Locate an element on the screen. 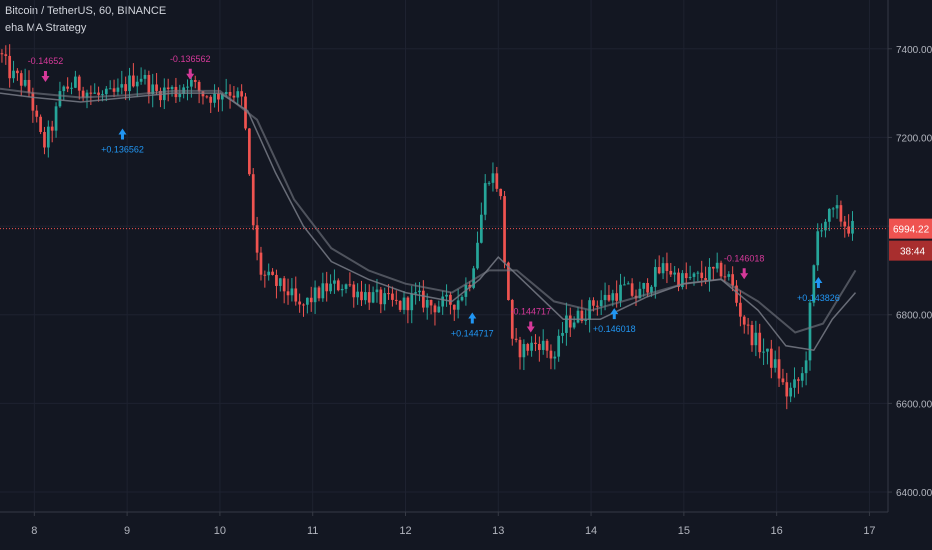 The height and width of the screenshot is (550, 932). signal-label: +0.136562 is located at coordinates (122, 150).